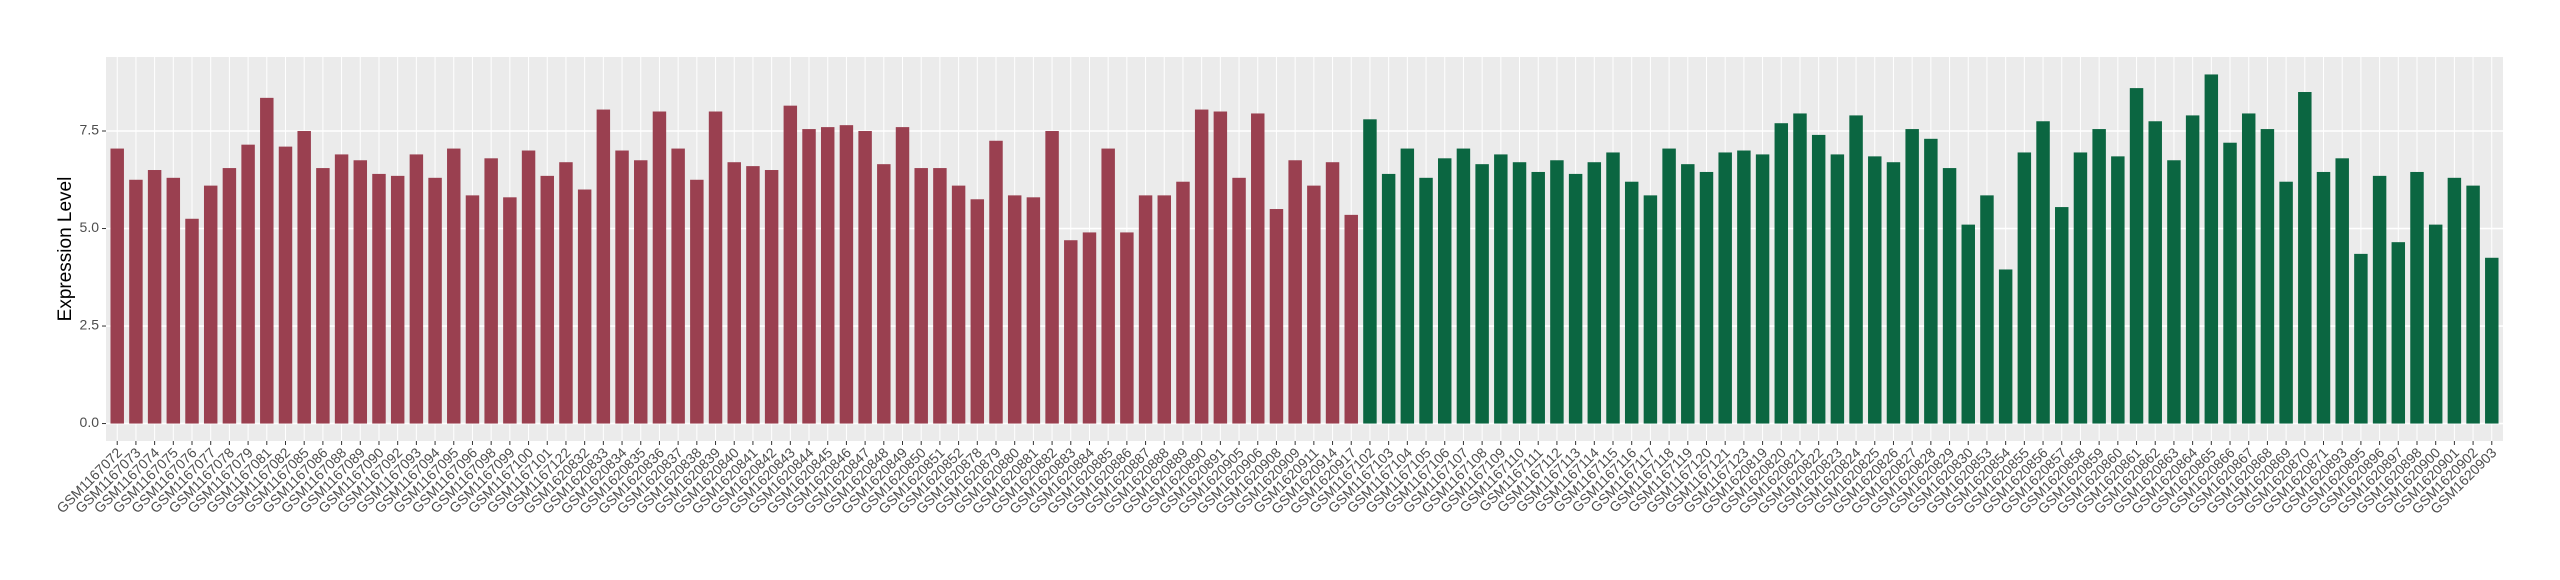 The height and width of the screenshot is (580, 2560). Describe the element at coordinates (90, 422) in the screenshot. I see `y-tick-label: 0.0` at that location.